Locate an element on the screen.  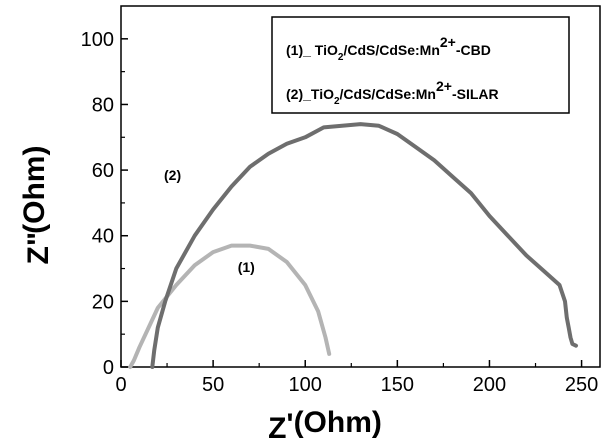
x-axis-label: Z'(Ohm) is located at coordinates (325, 425).